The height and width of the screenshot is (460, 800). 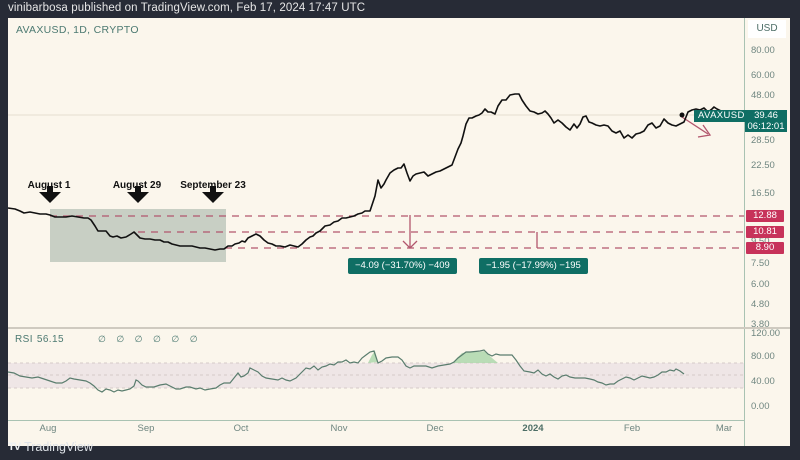 What do you see at coordinates (765, 216) in the screenshot?
I see `level-label-12-88: 12.88` at bounding box center [765, 216].